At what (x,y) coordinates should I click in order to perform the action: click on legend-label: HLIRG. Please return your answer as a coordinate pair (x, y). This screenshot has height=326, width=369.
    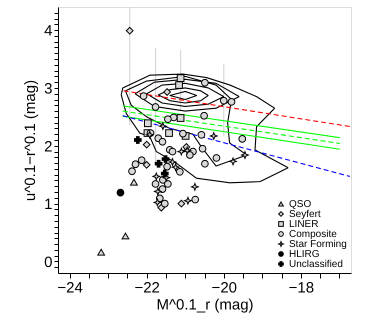
    Looking at the image, I should click on (304, 254).